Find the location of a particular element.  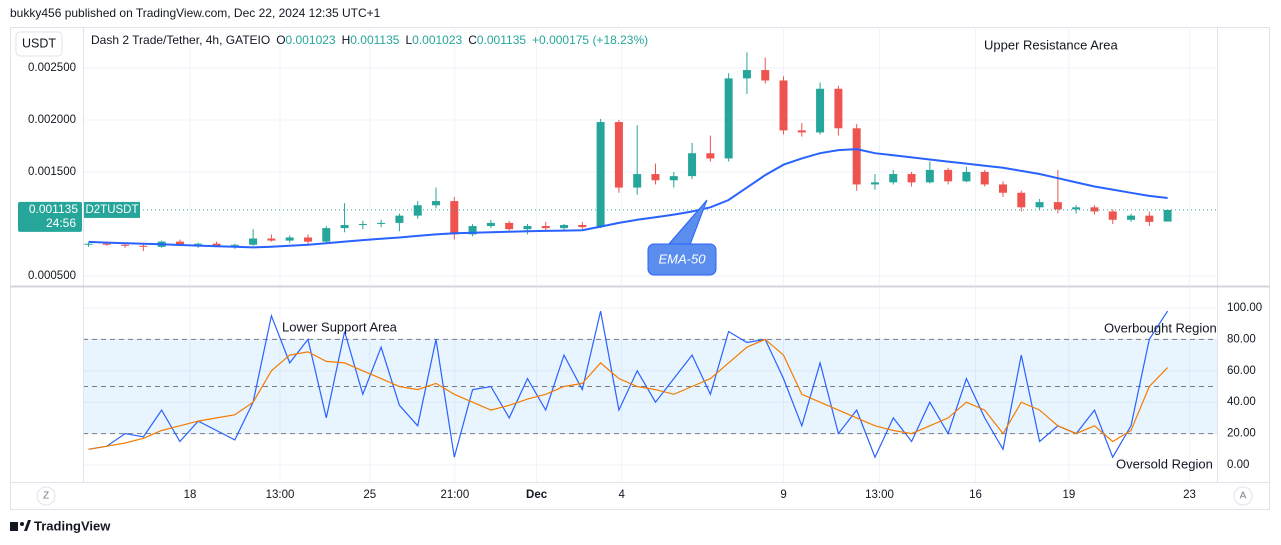

y-tick-label: 40.00 is located at coordinates (1241, 402).